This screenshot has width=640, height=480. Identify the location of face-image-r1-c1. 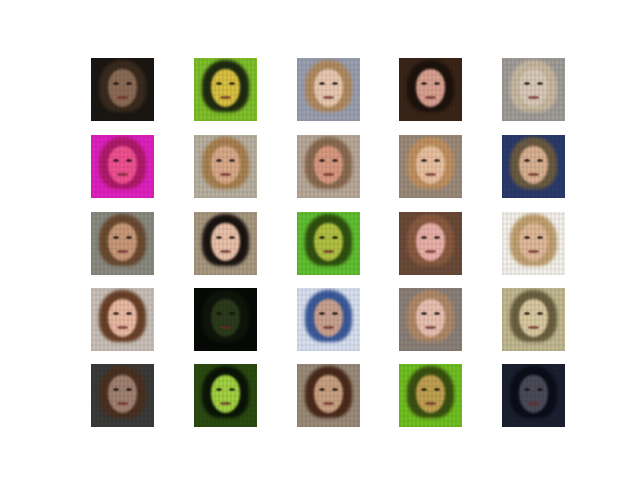
(122, 89).